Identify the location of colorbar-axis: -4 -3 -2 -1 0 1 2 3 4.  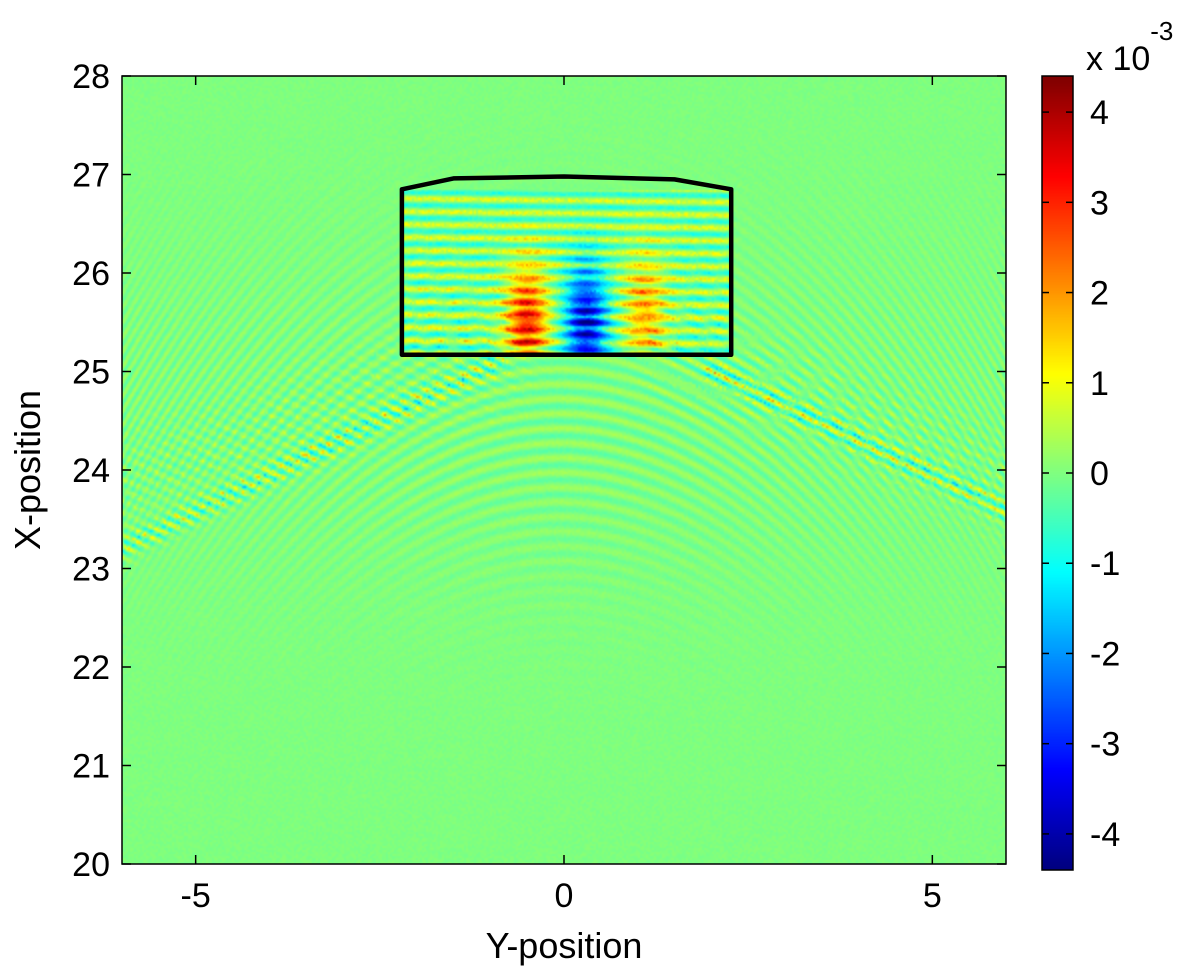
(1081, 474).